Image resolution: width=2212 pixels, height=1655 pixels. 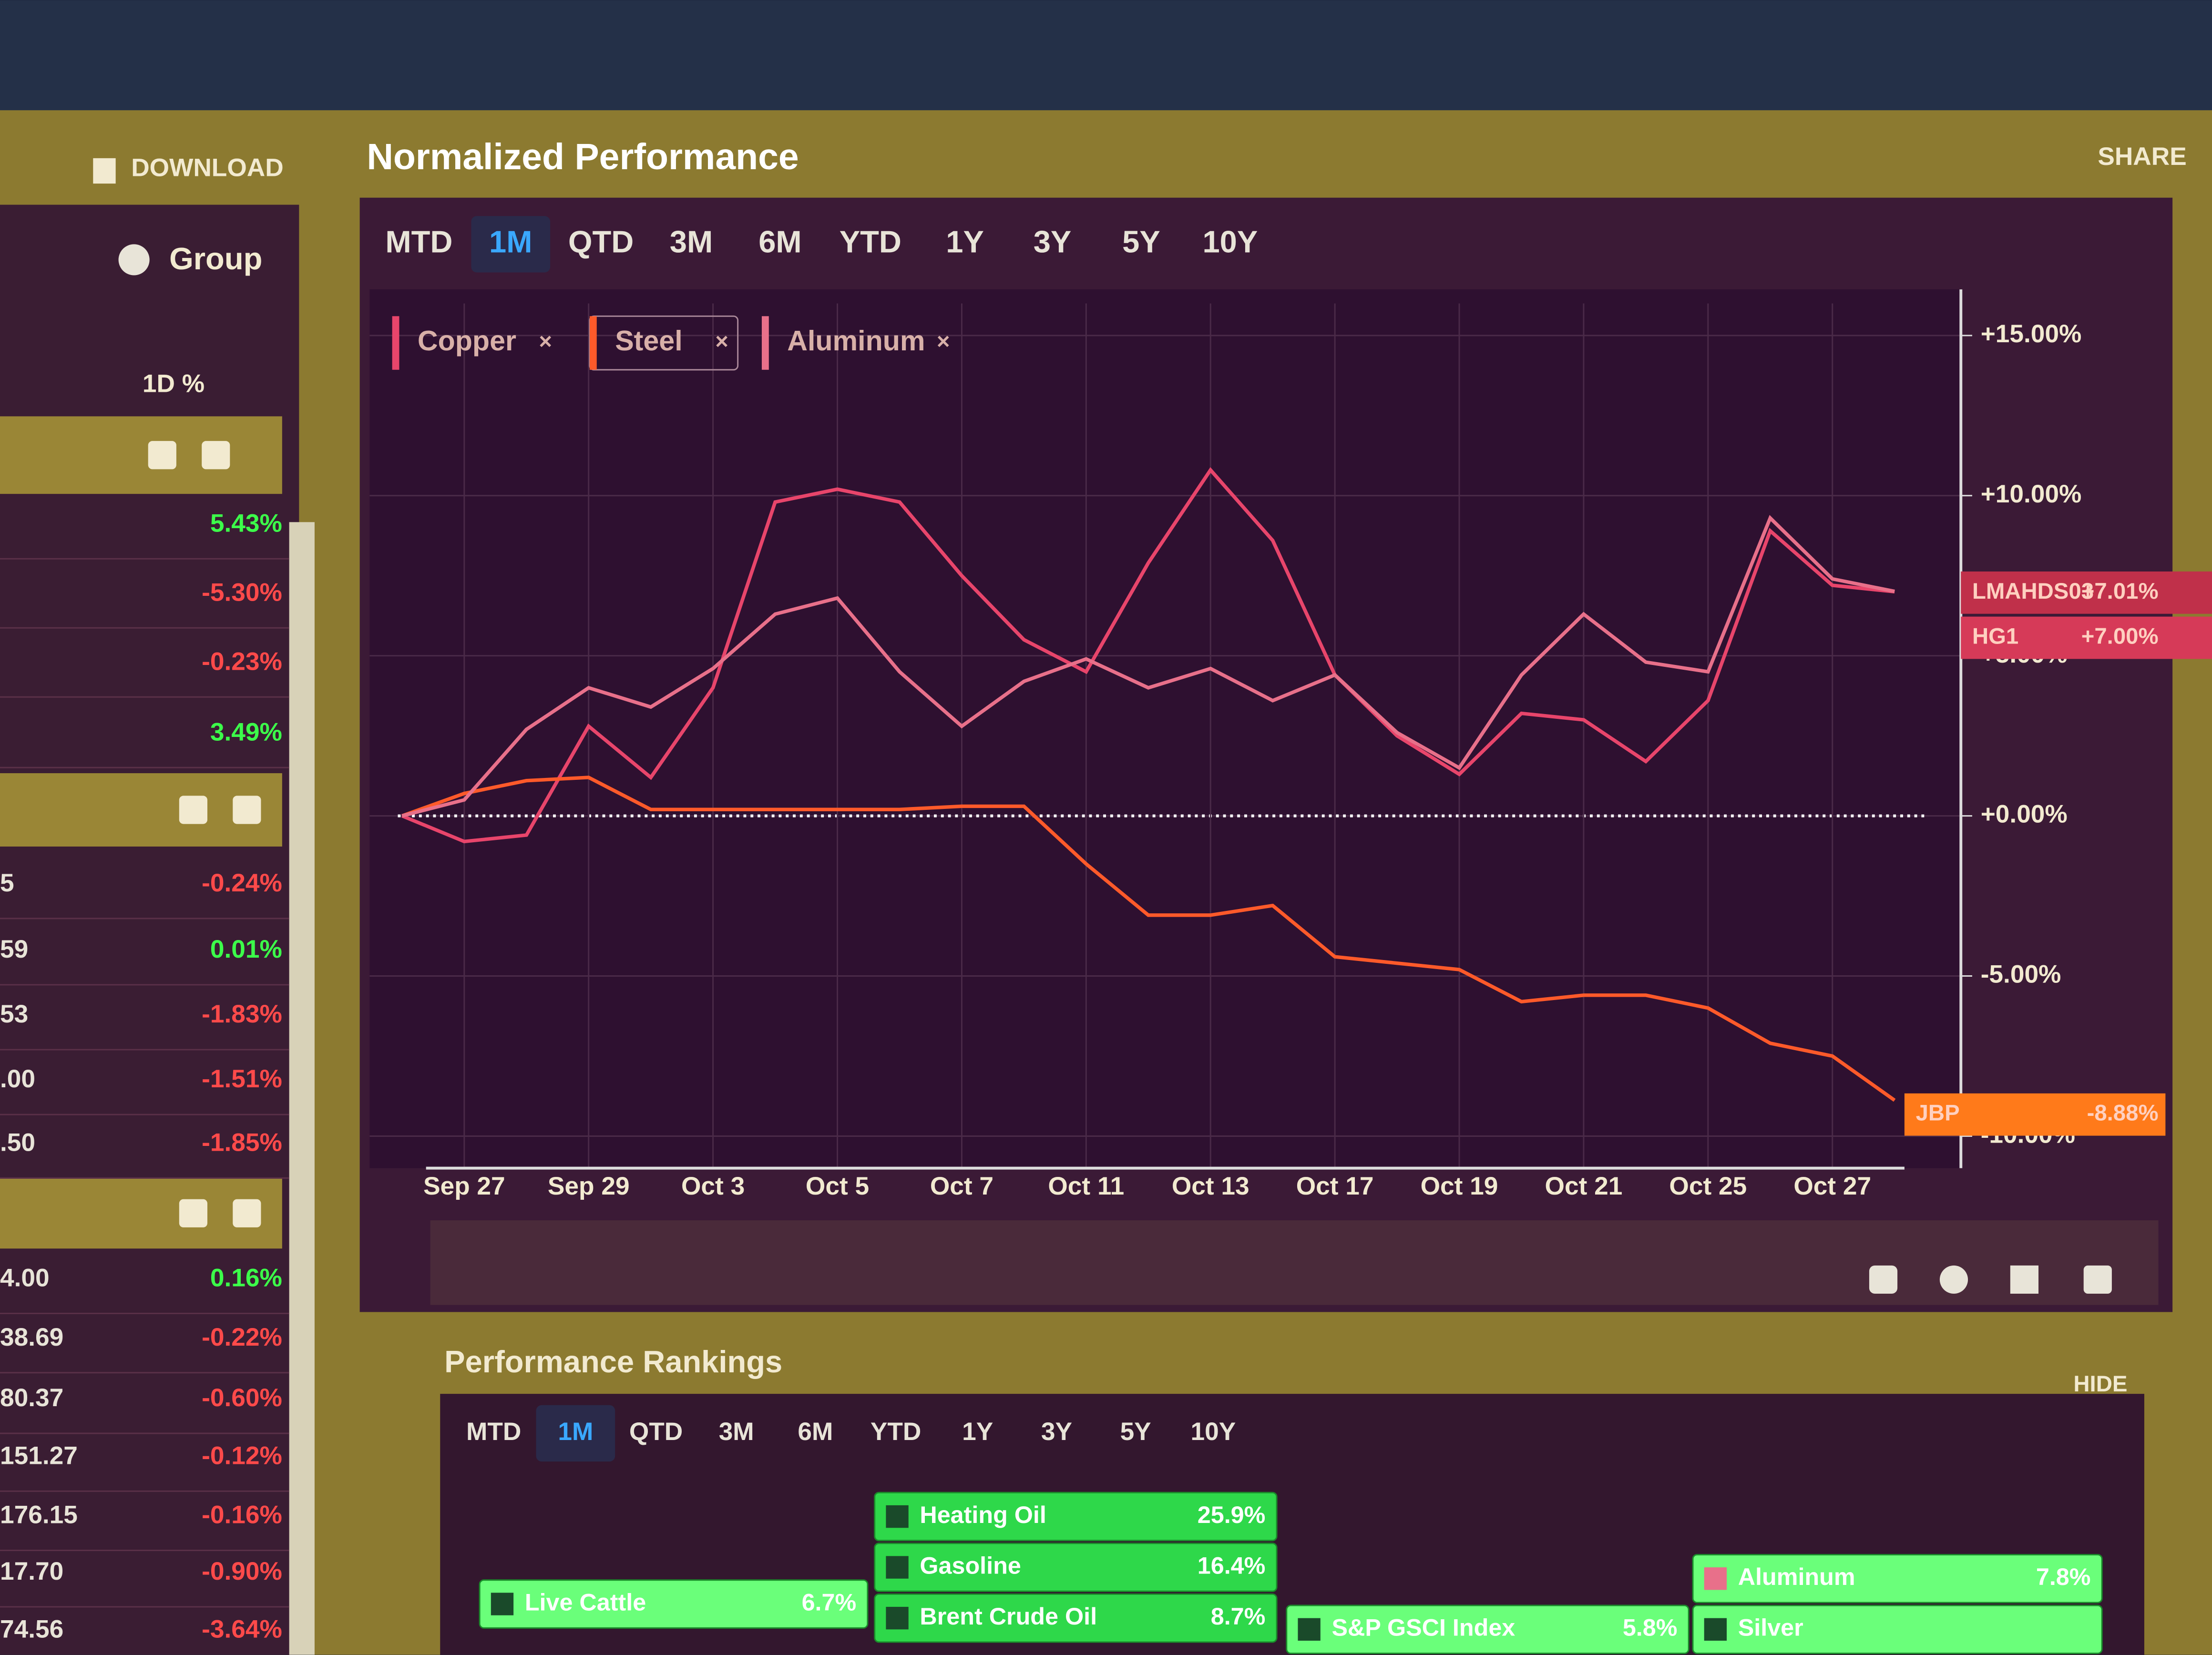 What do you see at coordinates (2142, 157) in the screenshot?
I see `share-button: SHARE` at bounding box center [2142, 157].